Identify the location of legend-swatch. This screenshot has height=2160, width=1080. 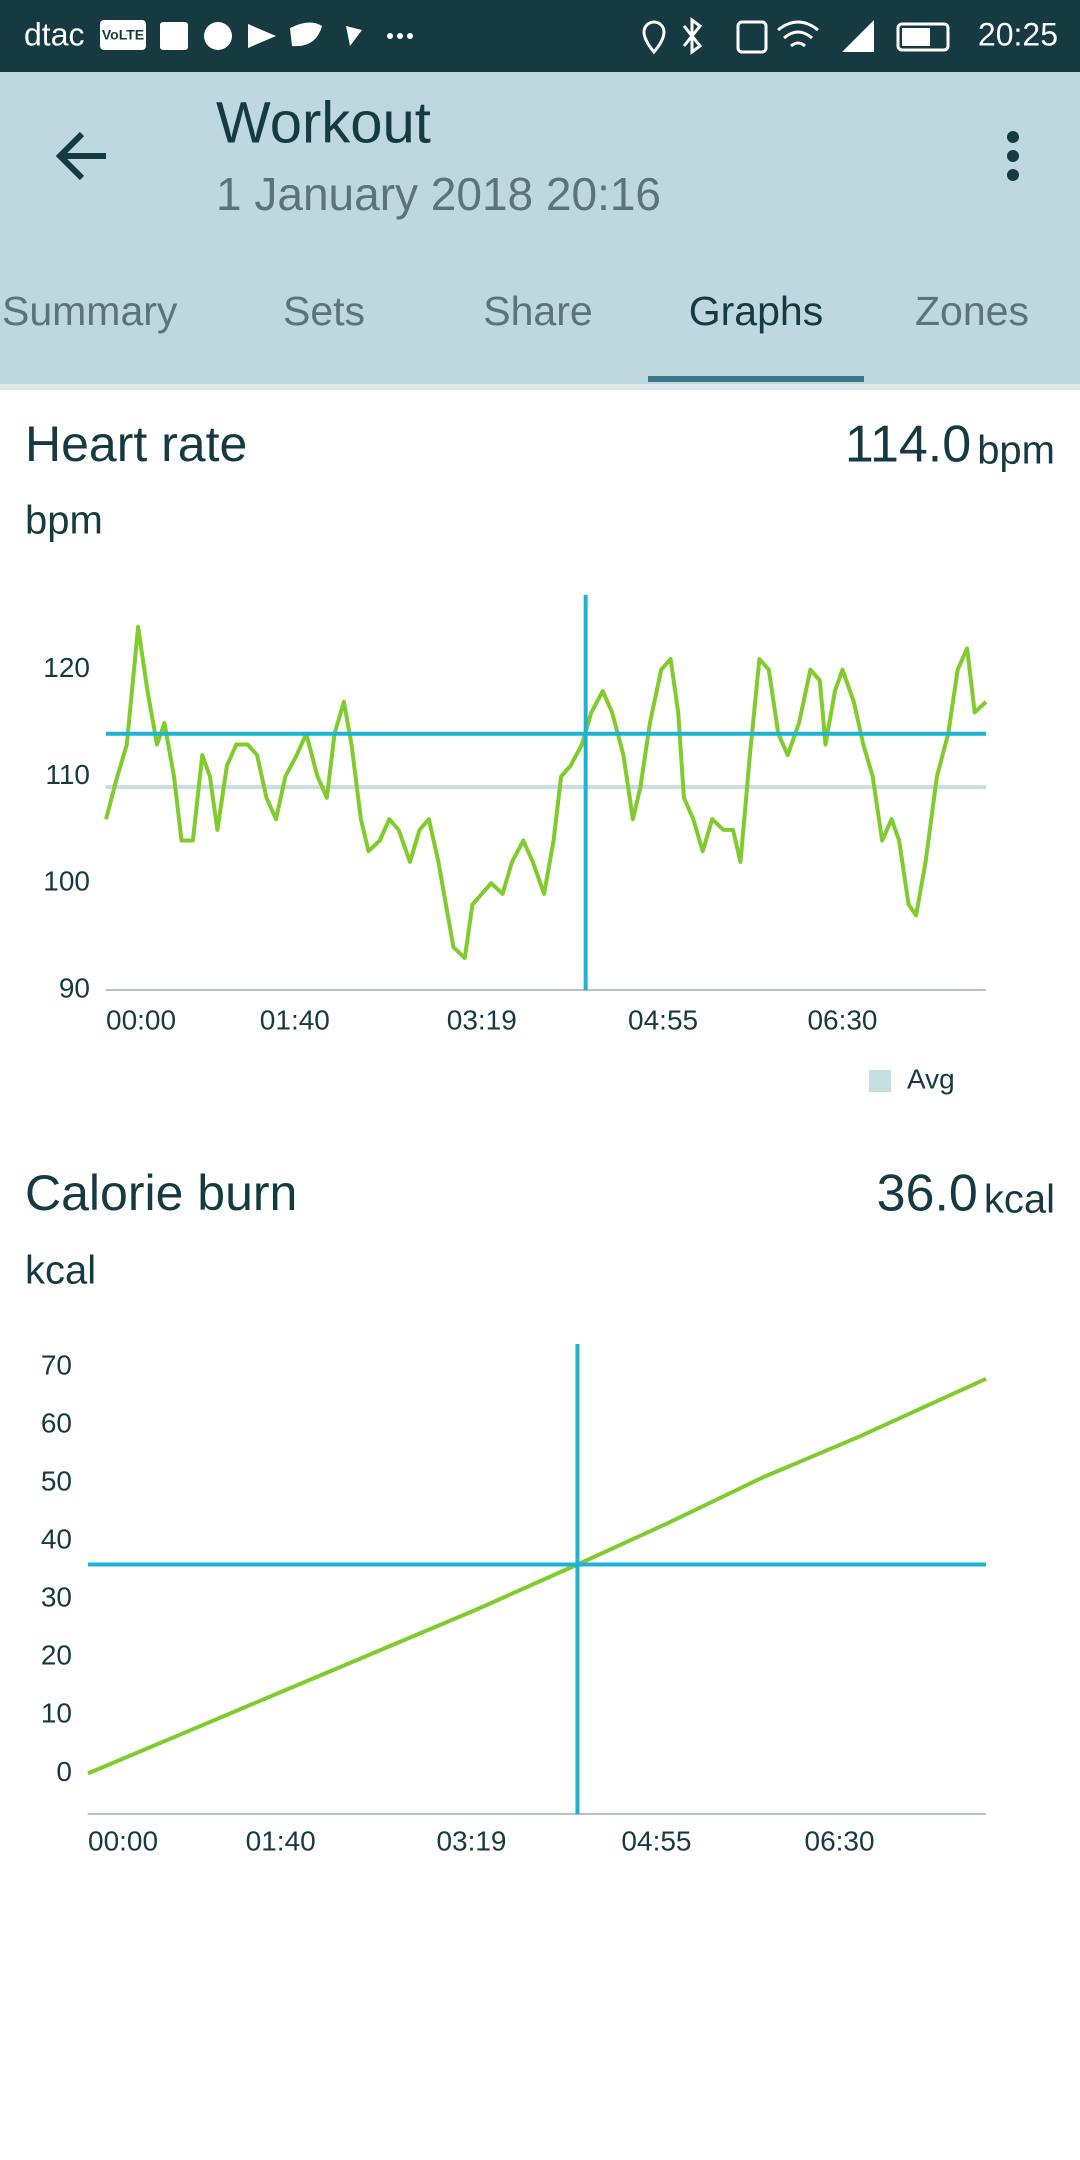
(880, 1081).